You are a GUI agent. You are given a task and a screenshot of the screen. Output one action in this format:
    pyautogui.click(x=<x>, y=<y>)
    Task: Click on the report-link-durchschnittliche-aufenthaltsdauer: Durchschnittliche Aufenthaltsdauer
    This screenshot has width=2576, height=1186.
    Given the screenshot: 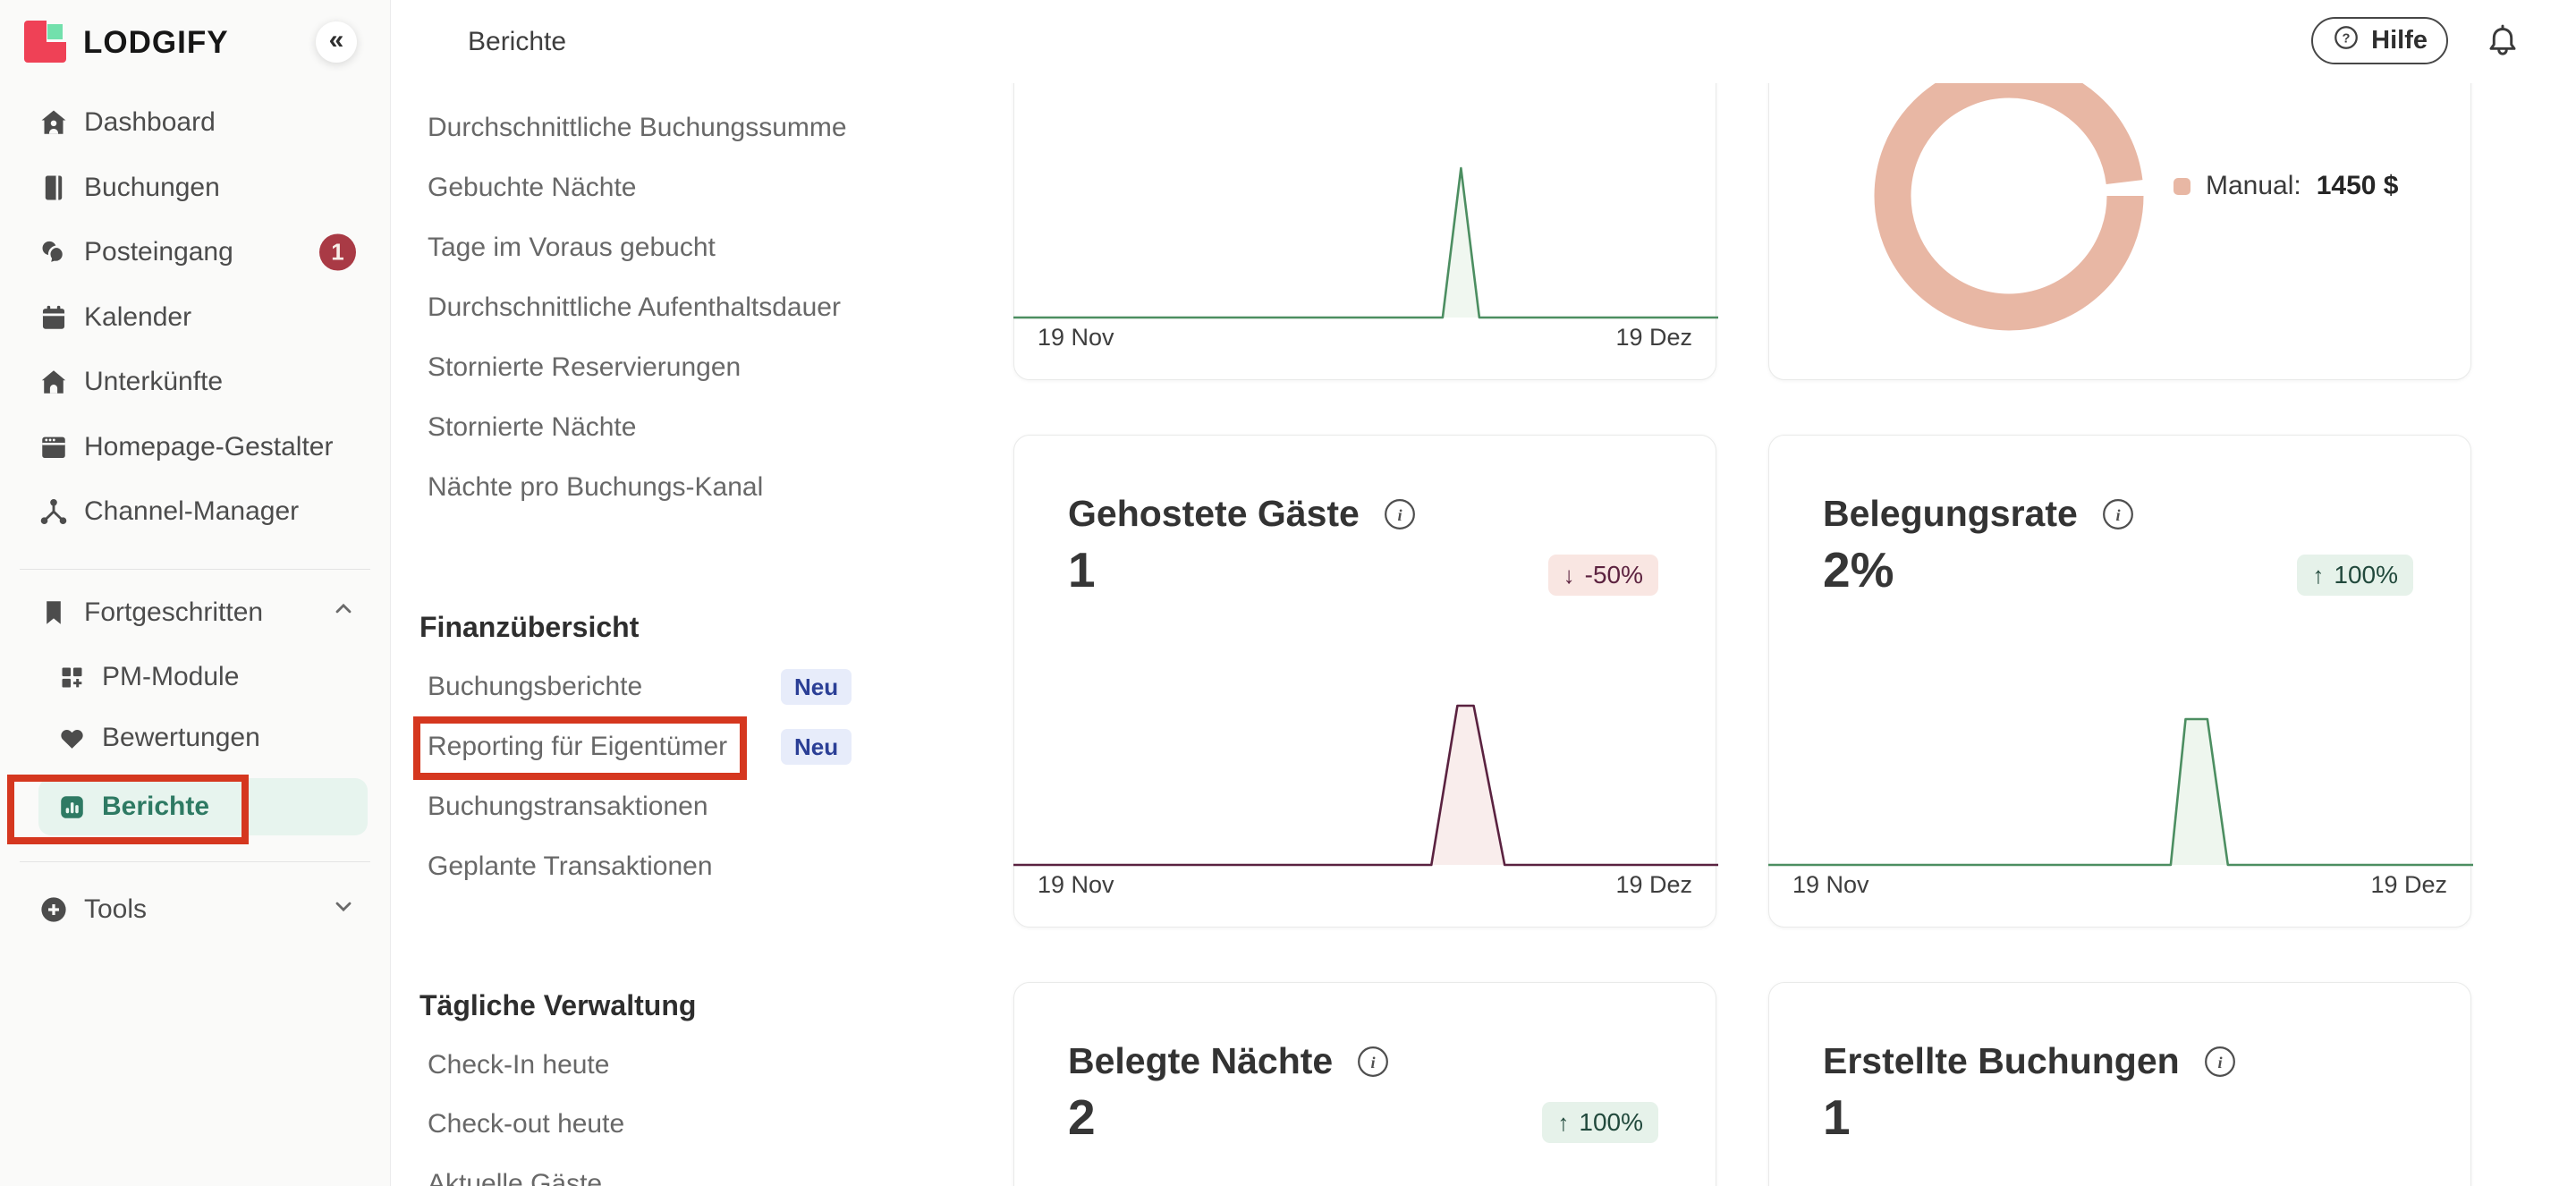 What is the action you would take?
    pyautogui.click(x=659, y=307)
    